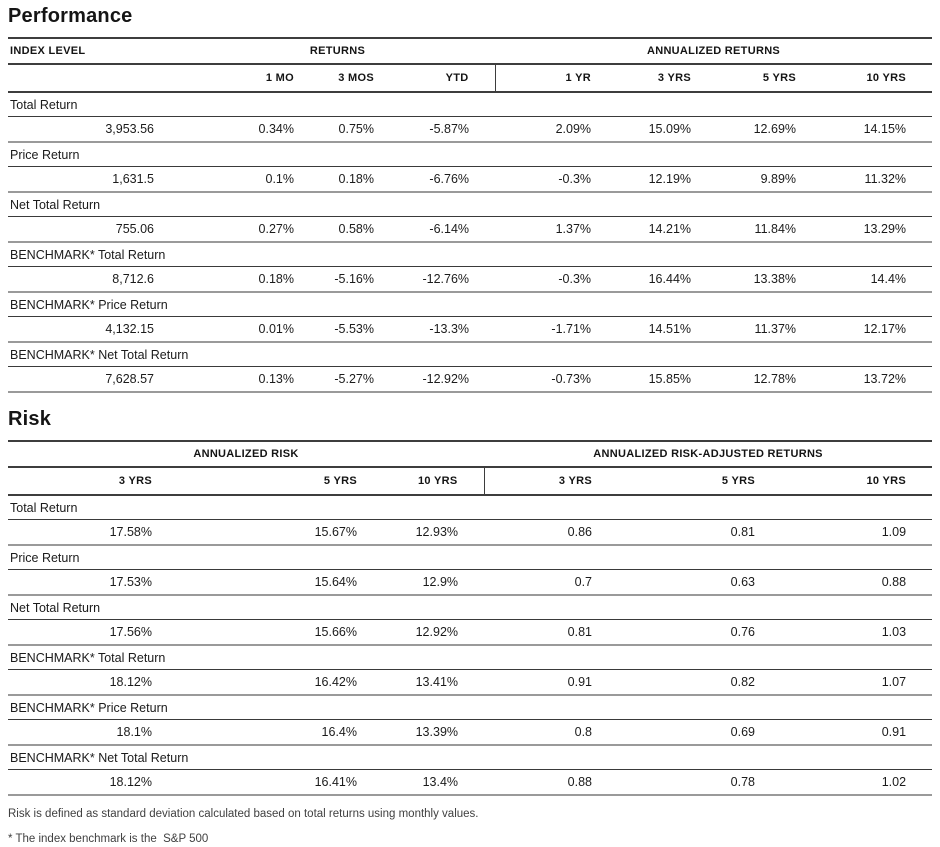  I want to click on cell-value: 0.86, so click(551, 532).